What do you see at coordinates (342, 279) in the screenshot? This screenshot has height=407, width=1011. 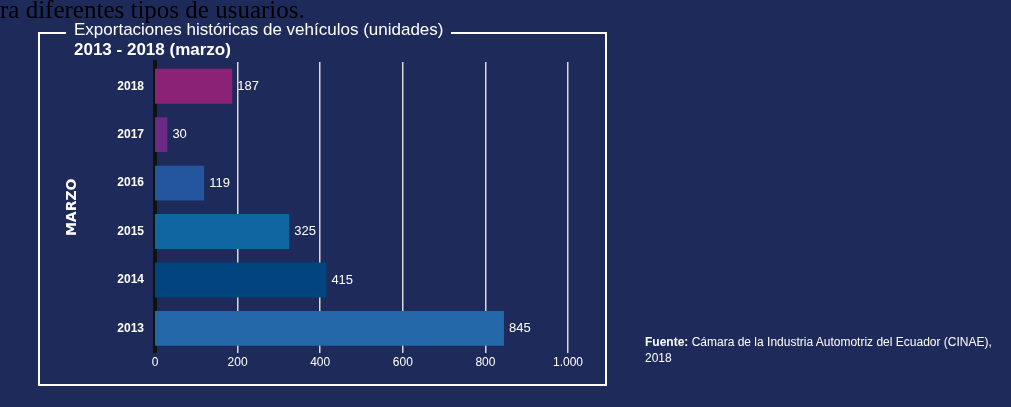 I see `data-label: 415` at bounding box center [342, 279].